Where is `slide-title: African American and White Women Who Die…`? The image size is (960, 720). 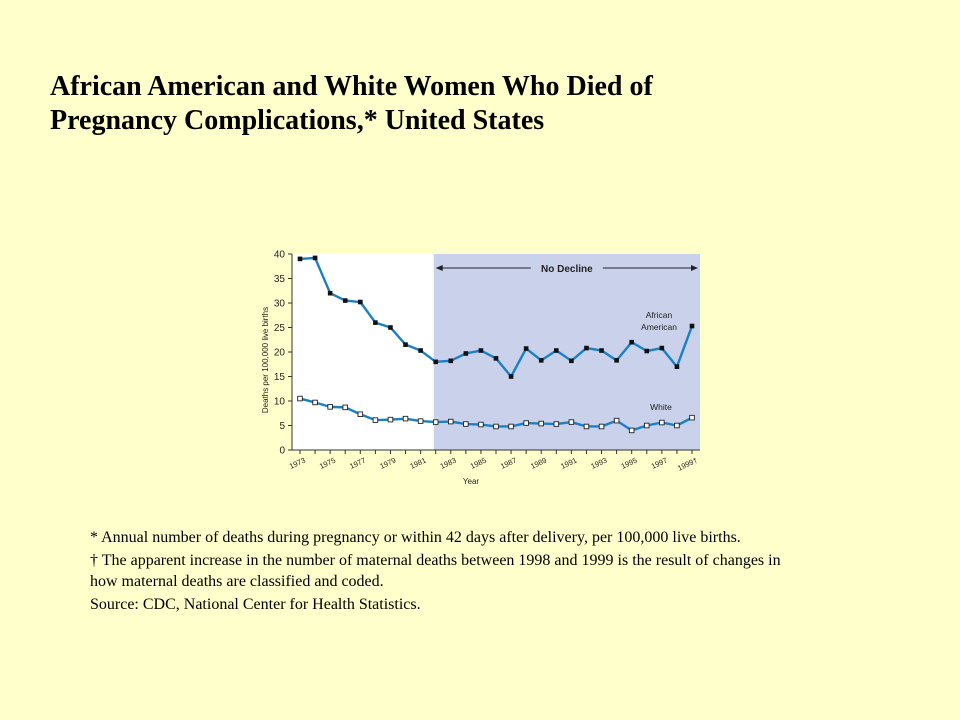 slide-title: African American and White Women Who Die… is located at coordinates (480, 104).